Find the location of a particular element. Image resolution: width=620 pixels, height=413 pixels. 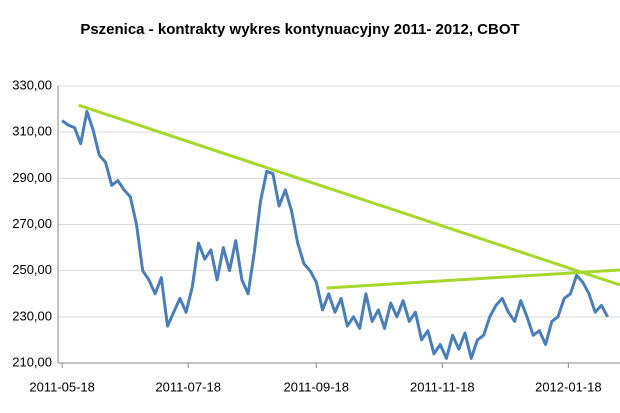

y-tick-label: 290,00 is located at coordinates (32, 177).